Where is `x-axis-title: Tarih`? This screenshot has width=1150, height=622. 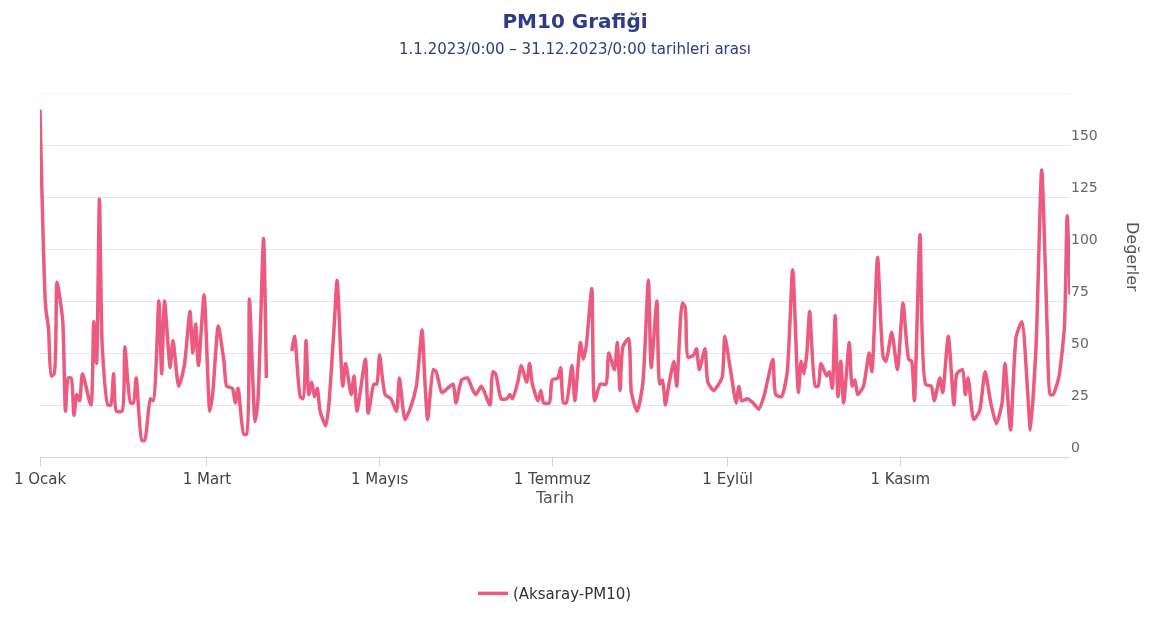
x-axis-title: Tarih is located at coordinates (554, 497).